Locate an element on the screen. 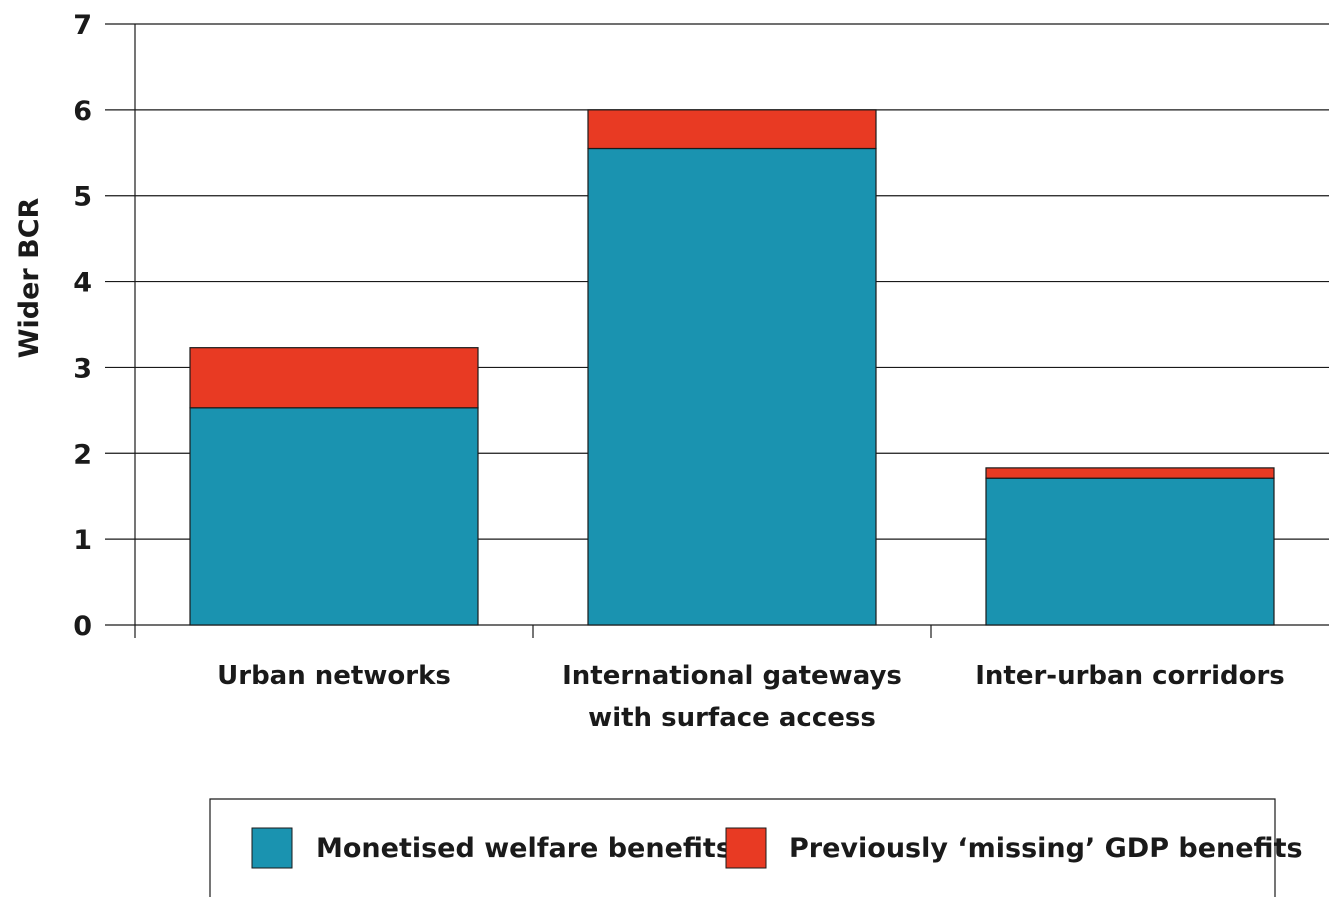 Image resolution: width=1329 pixels, height=897 pixels. y-tick-label: 7 is located at coordinates (82, 25).